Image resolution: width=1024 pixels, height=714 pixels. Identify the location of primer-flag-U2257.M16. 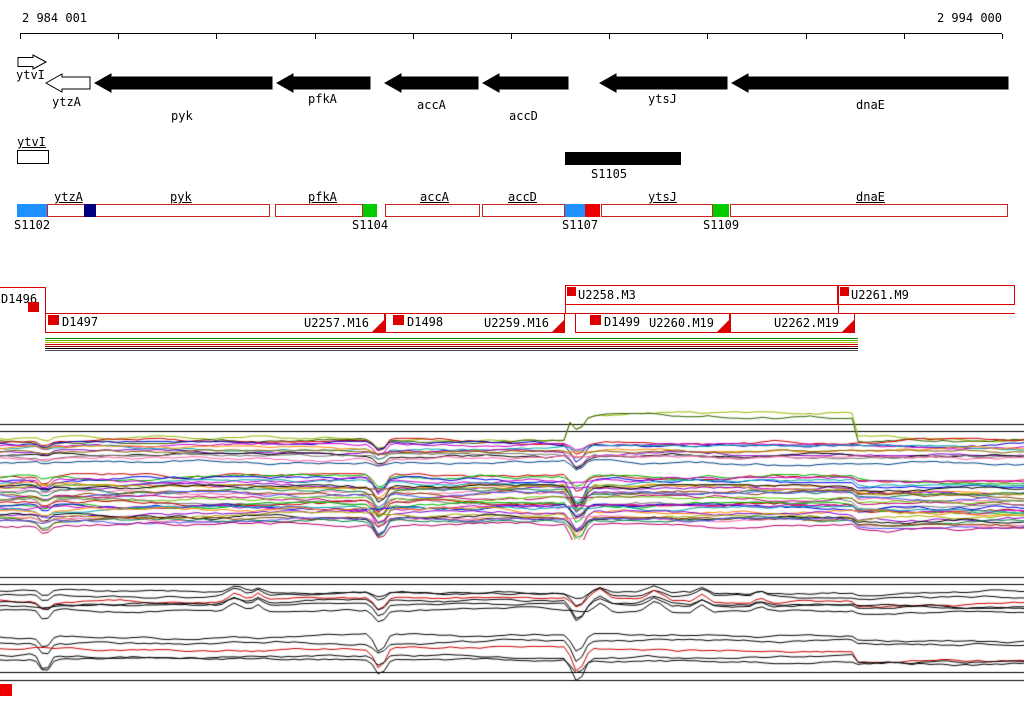
(378, 326).